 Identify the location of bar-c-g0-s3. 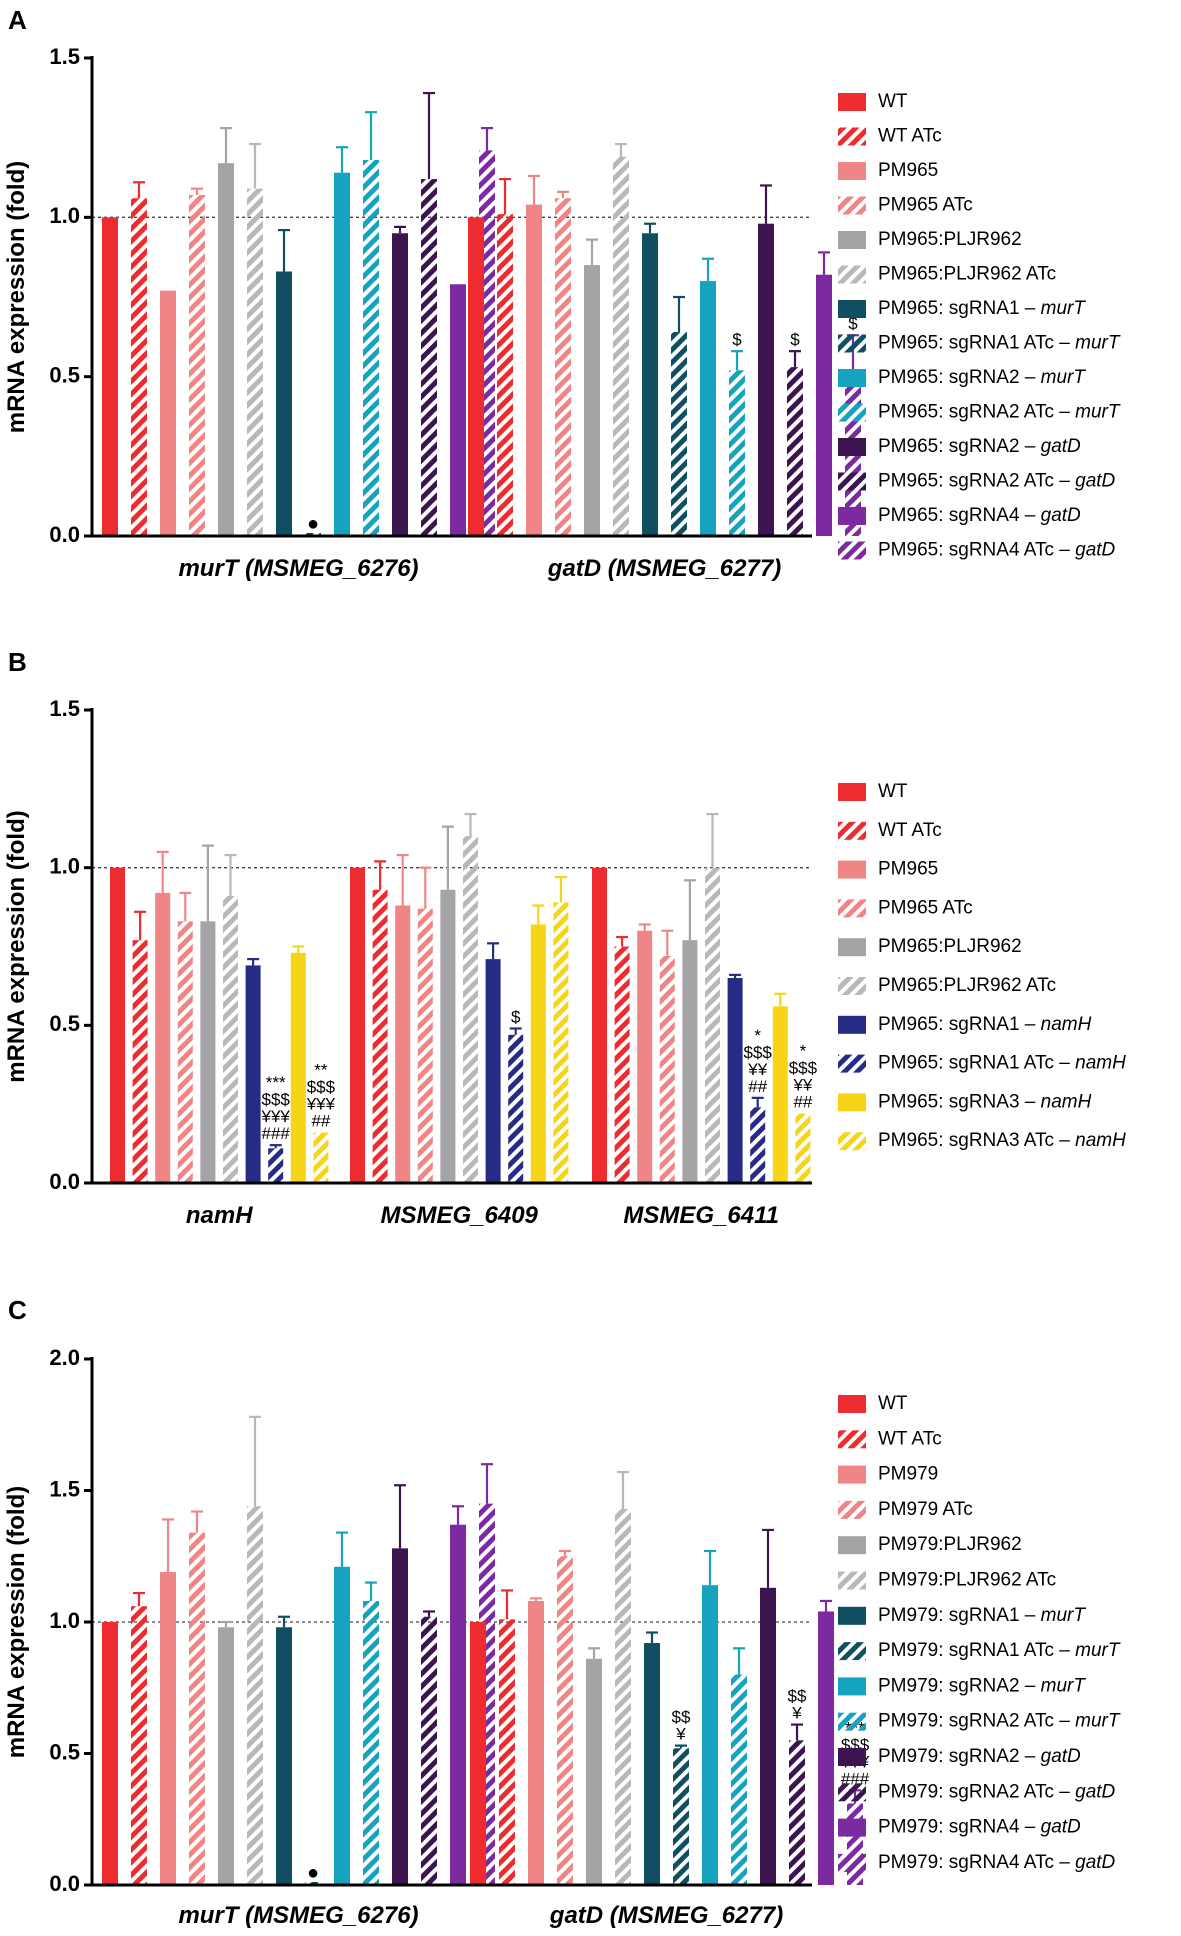
(197, 1708).